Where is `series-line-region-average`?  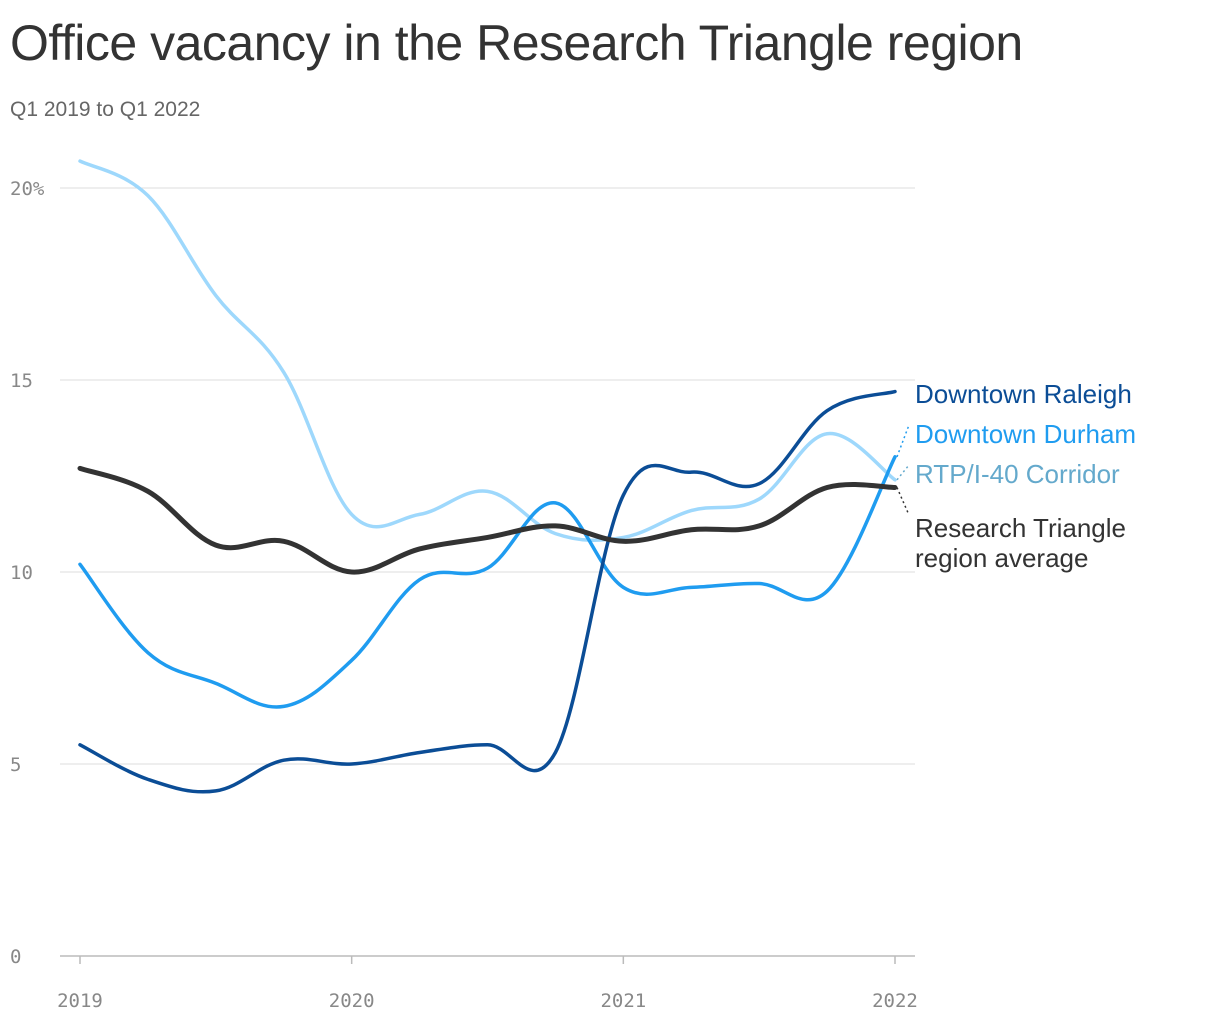
series-line-region-average is located at coordinates (487, 520).